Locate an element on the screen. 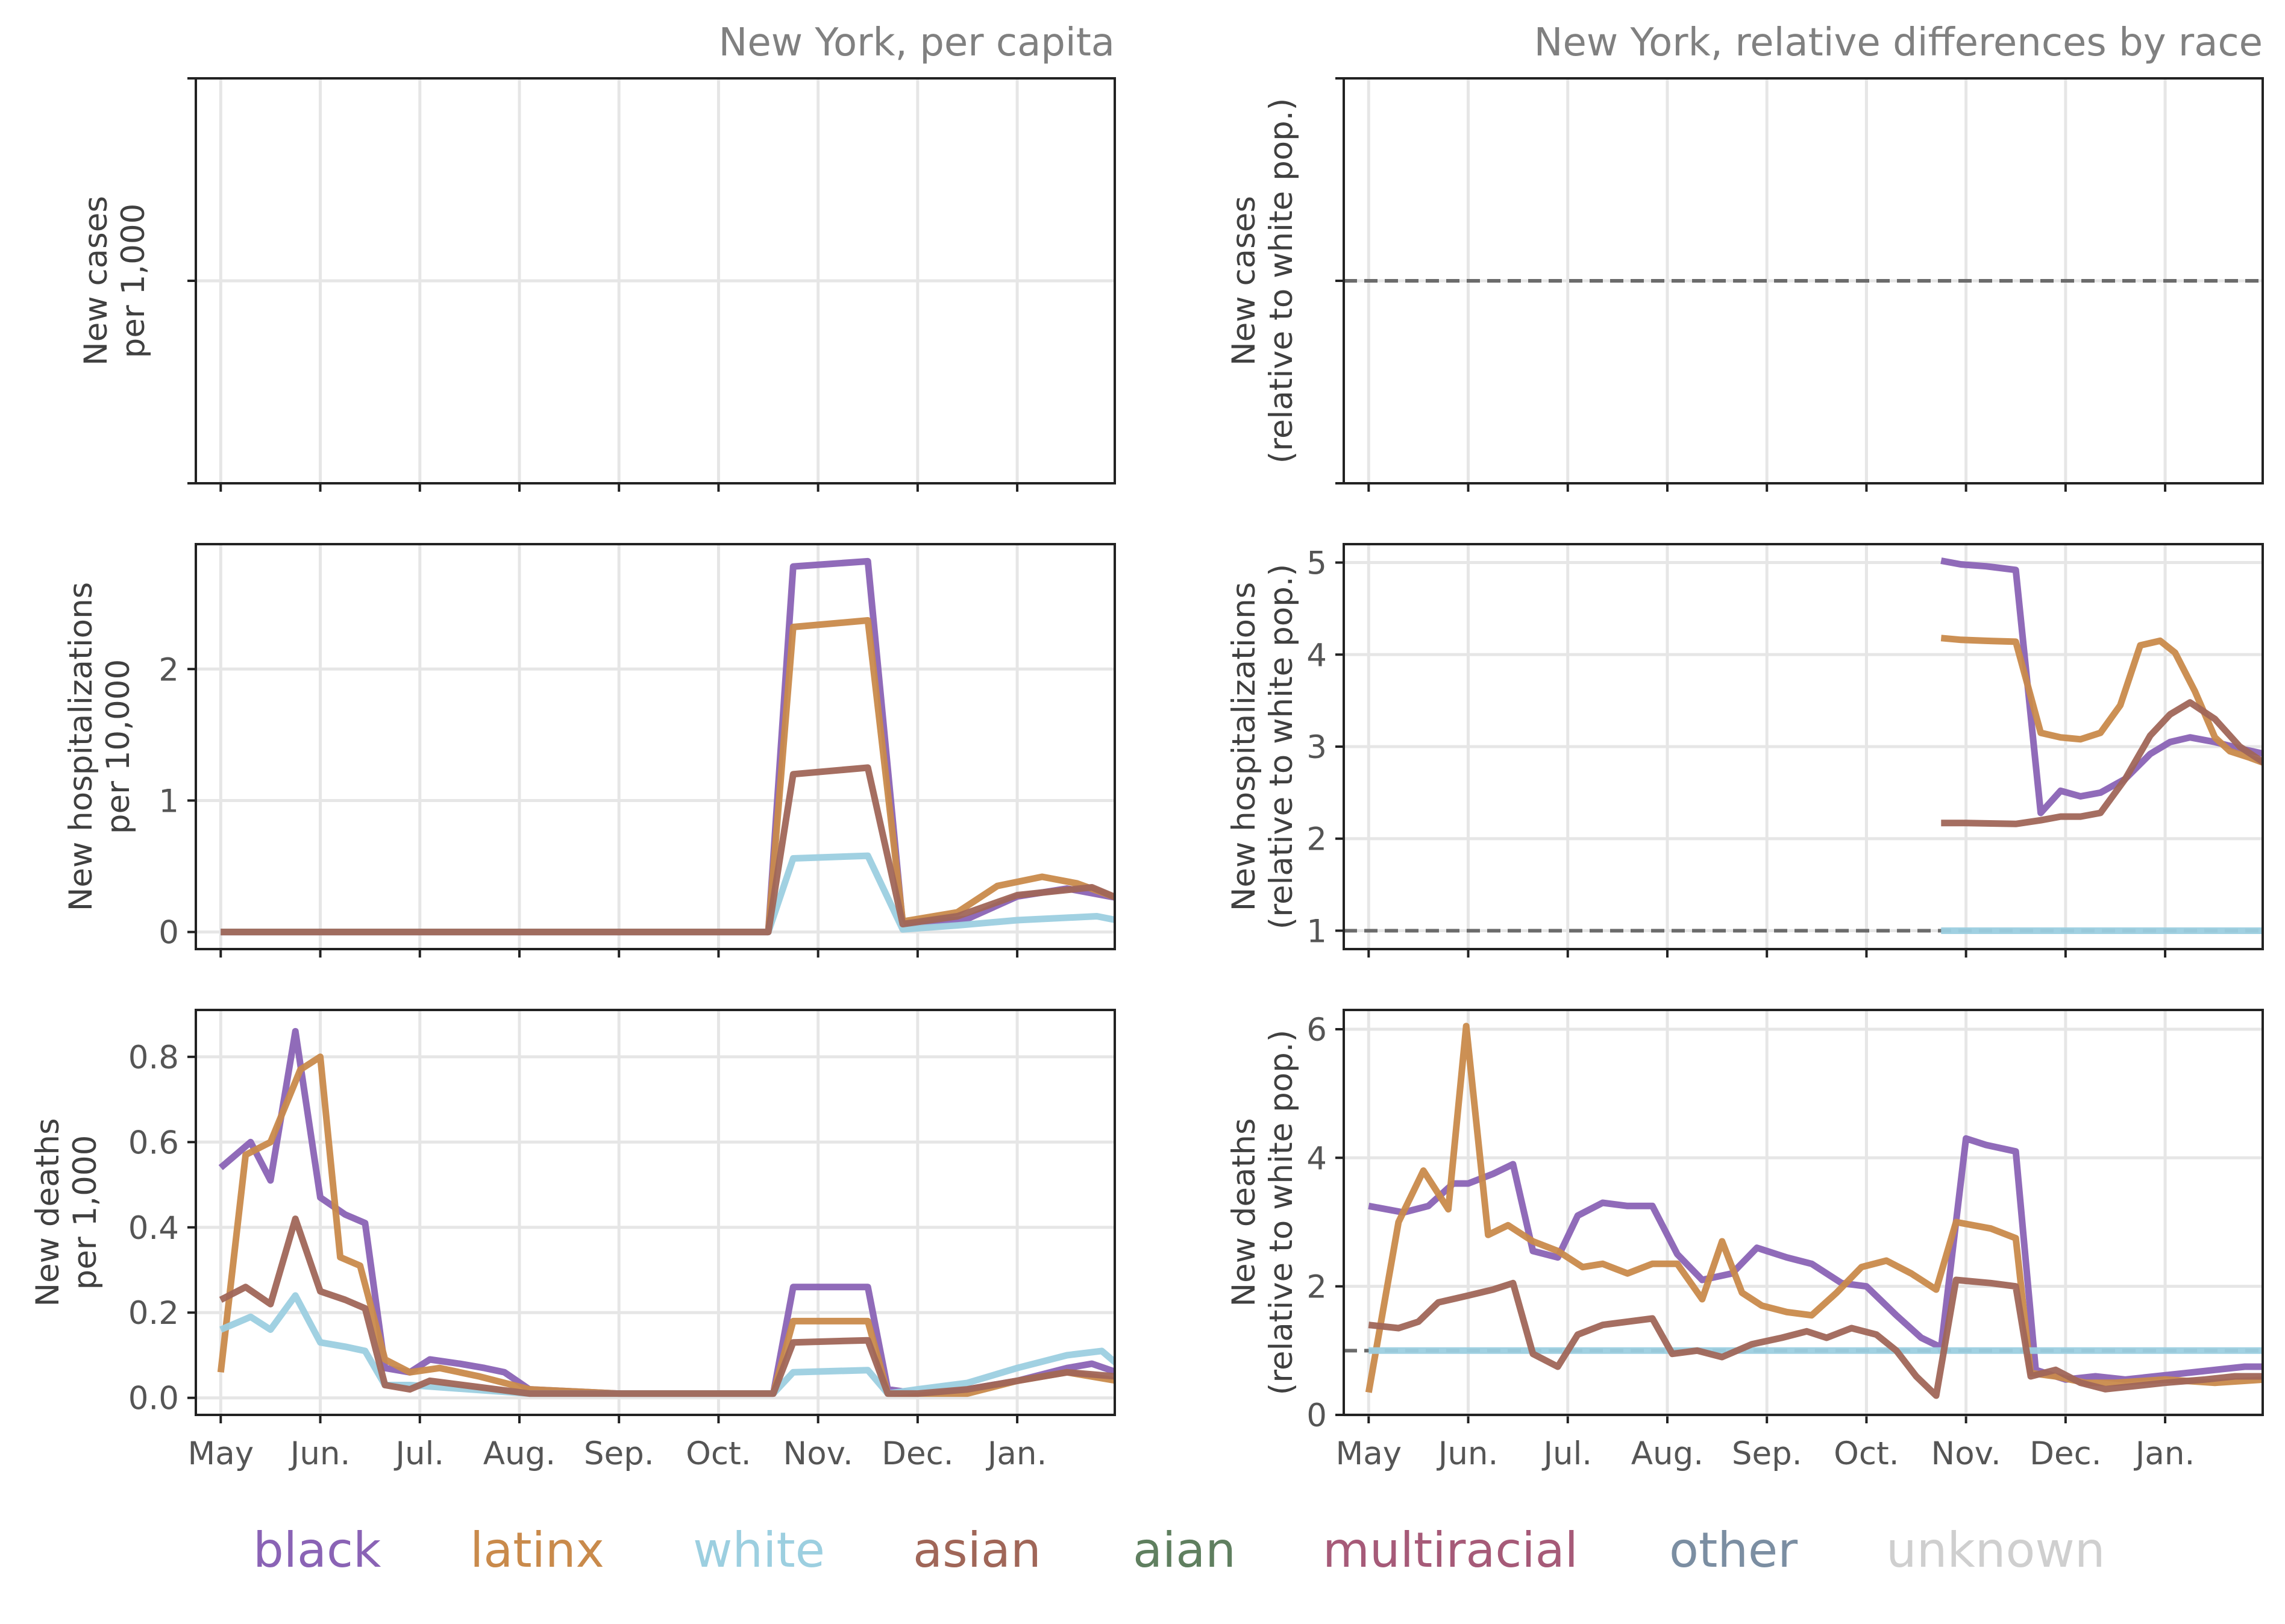 The width and height of the screenshot is (2285, 1624). panel-1: New casesper 1,000 is located at coordinates (597, 284).